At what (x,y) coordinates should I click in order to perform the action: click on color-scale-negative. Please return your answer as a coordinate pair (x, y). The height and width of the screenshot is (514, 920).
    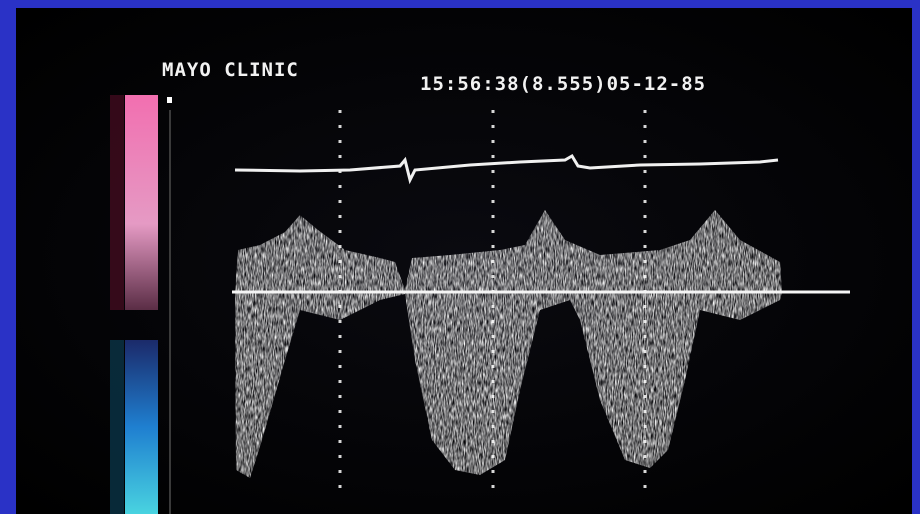
    Looking at the image, I should click on (141, 427).